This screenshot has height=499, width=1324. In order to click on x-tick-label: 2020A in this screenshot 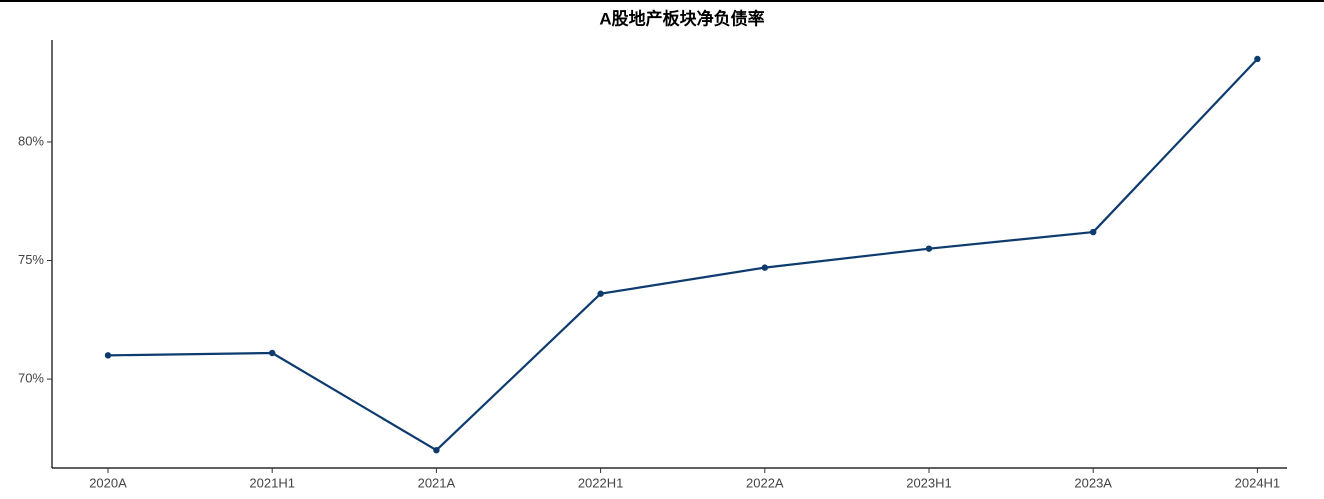, I will do `click(108, 482)`.